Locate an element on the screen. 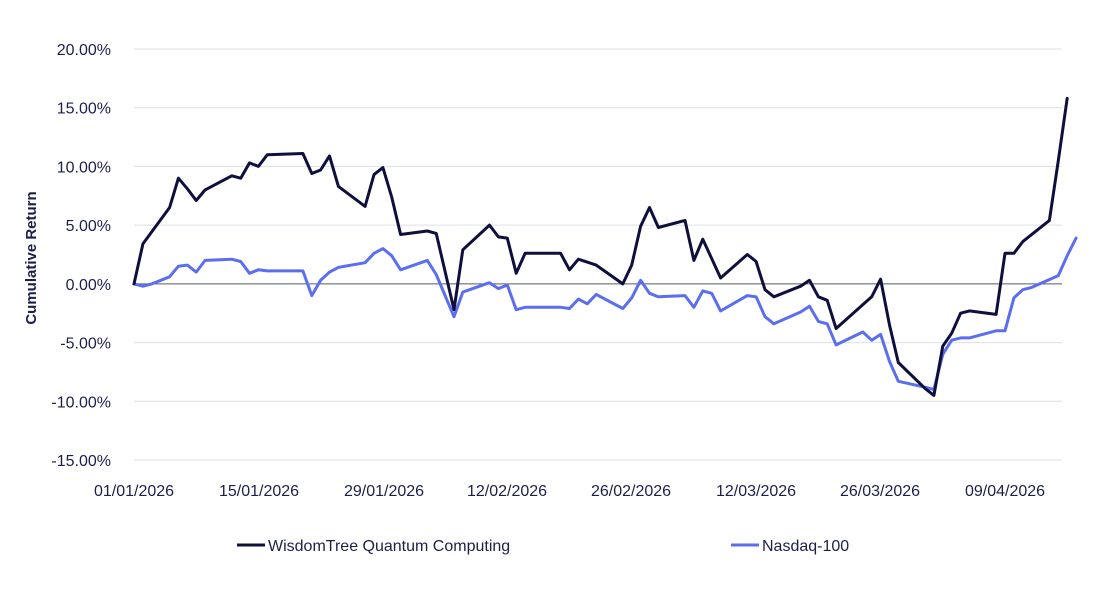 This screenshot has width=1100, height=592. x-tick-label: 26/03/2026 is located at coordinates (880, 491).